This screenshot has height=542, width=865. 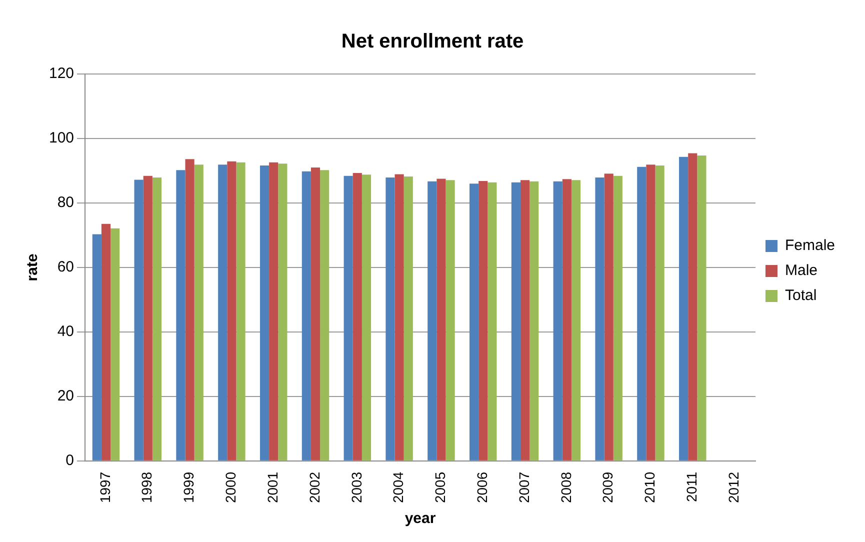 What do you see at coordinates (61, 138) in the screenshot?
I see `y-tick-label: 100` at bounding box center [61, 138].